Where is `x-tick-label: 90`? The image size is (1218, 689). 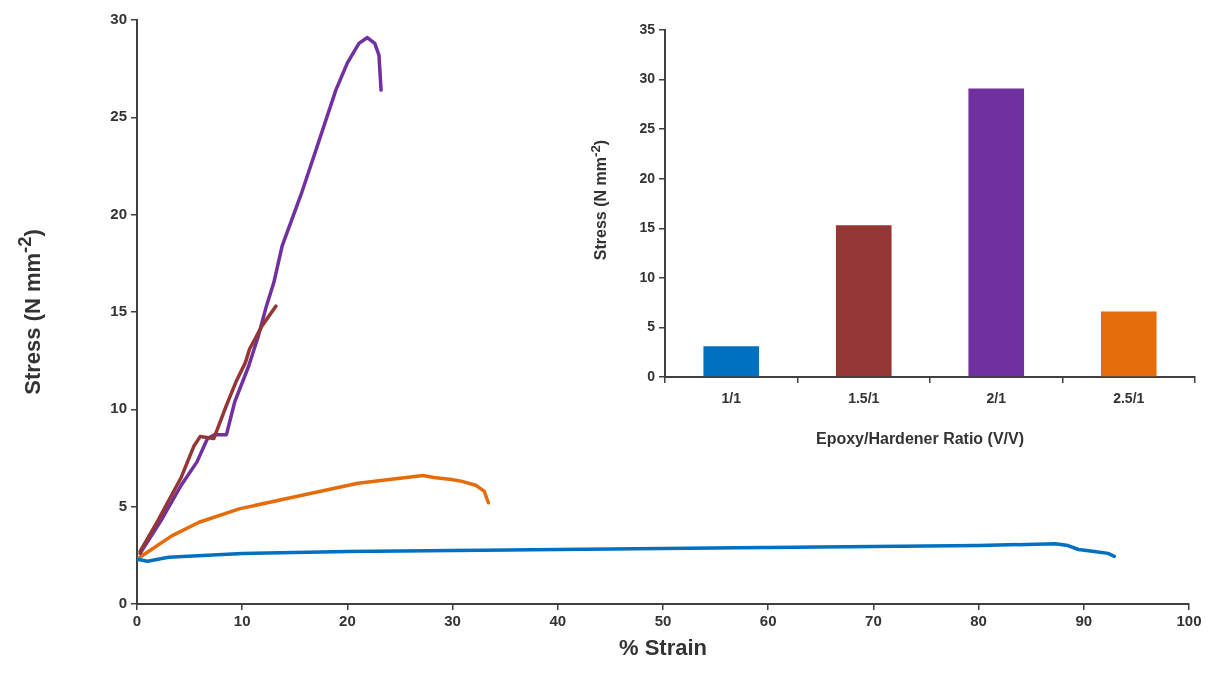 x-tick-label: 90 is located at coordinates (1084, 621).